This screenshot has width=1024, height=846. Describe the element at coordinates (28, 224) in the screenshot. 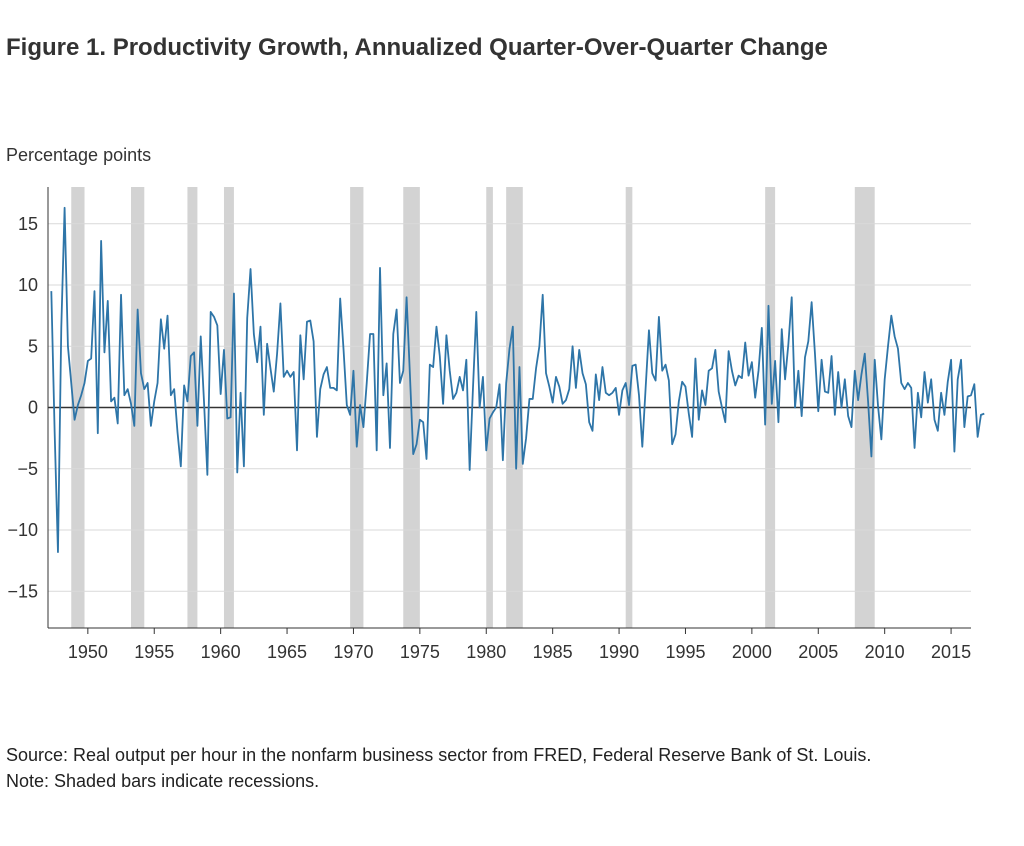

I see `y-tick-label: 15` at that location.